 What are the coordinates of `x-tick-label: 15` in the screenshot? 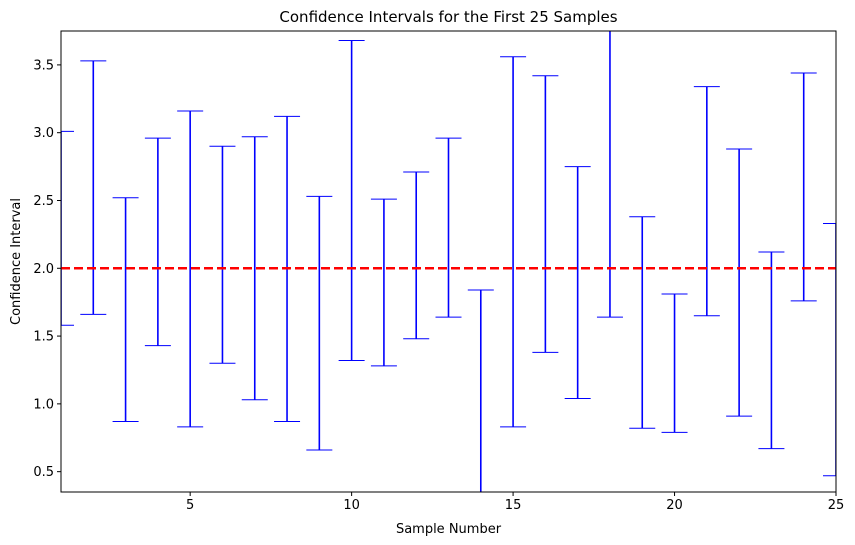 It's located at (513, 505).